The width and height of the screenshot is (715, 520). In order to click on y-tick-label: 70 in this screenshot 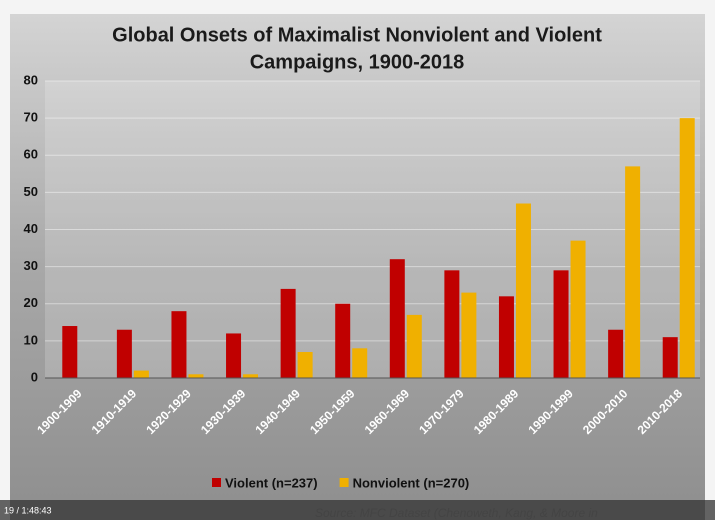, I will do `click(31, 117)`.